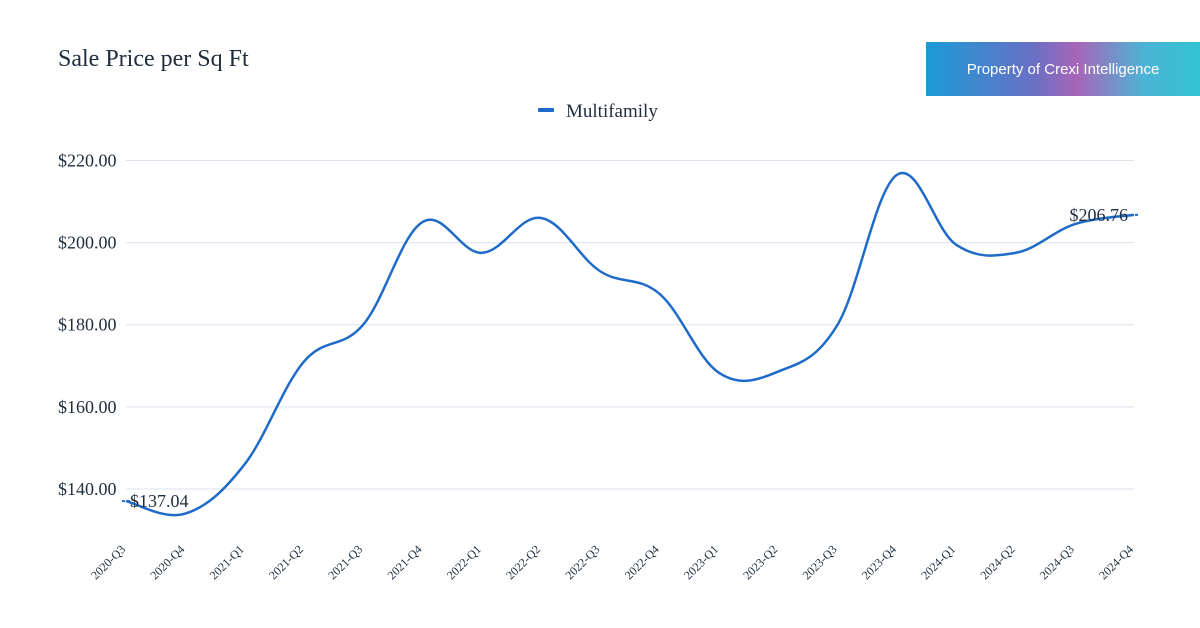 This screenshot has width=1200, height=628. I want to click on legend-swatch, so click(546, 110).